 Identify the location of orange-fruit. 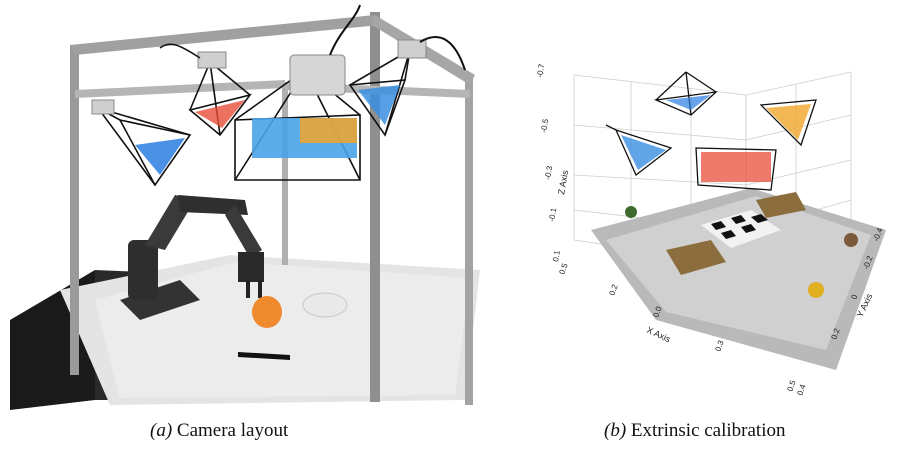
(267, 312).